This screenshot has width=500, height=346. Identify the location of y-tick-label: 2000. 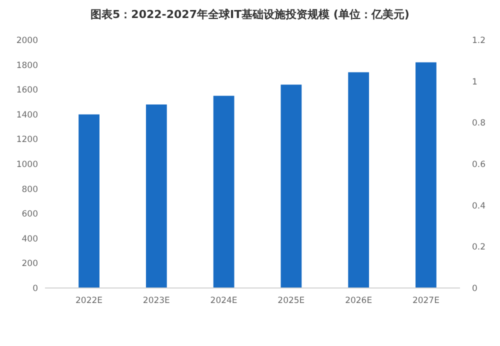
(27, 41).